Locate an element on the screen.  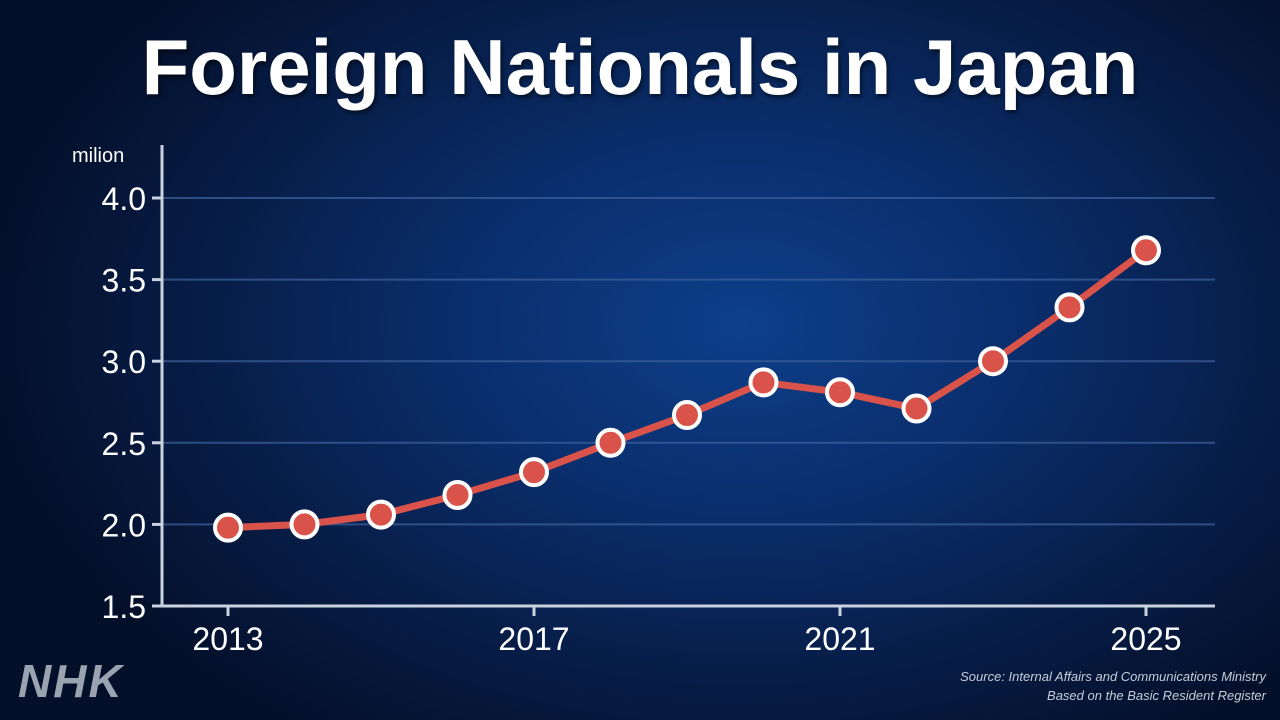
data-point-2020 is located at coordinates (763, 382).